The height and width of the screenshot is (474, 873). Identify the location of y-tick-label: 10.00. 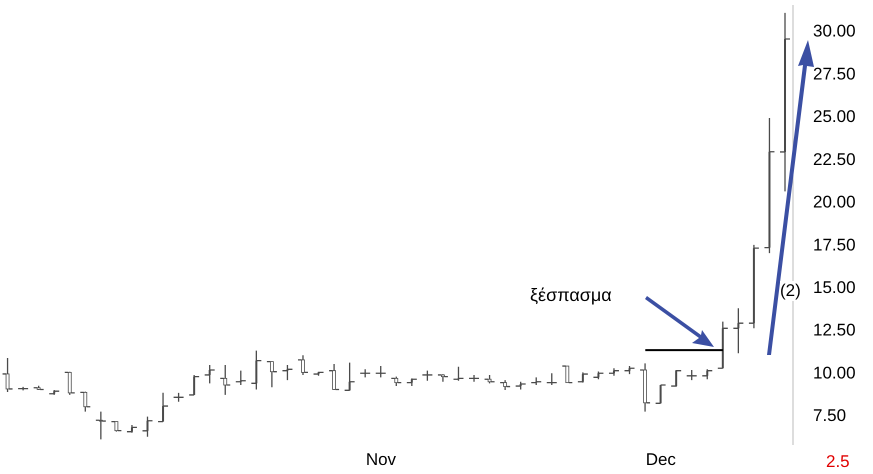
(834, 372).